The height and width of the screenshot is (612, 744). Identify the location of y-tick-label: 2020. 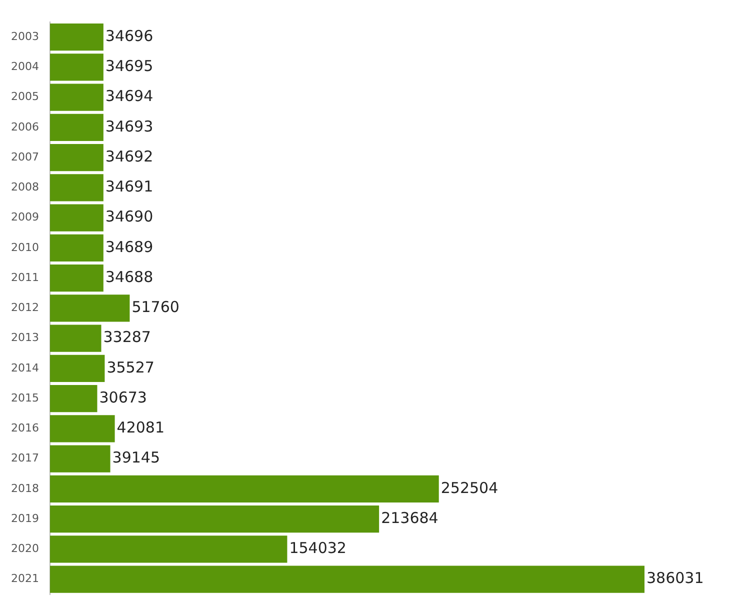
(24, 549).